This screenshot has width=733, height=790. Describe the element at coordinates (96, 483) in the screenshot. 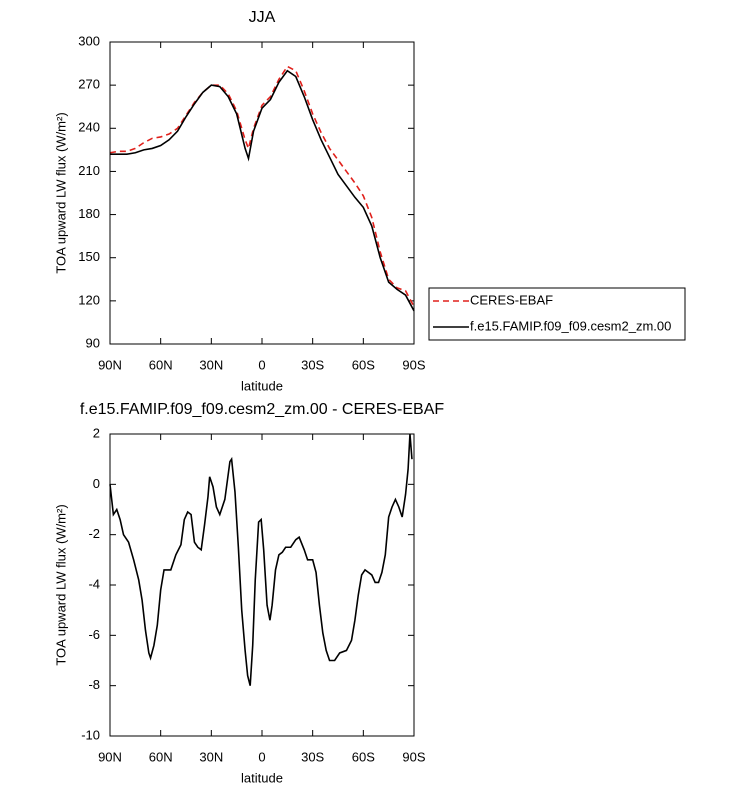

I see `y-tick-label: 0` at that location.